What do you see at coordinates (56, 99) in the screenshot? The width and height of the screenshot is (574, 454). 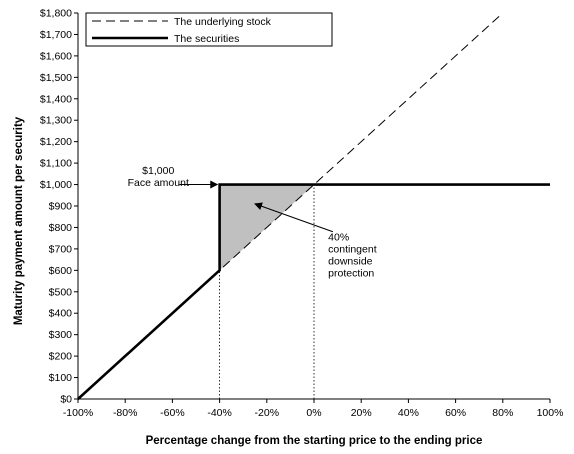 I see `y-tick-label: $1,400` at bounding box center [56, 99].